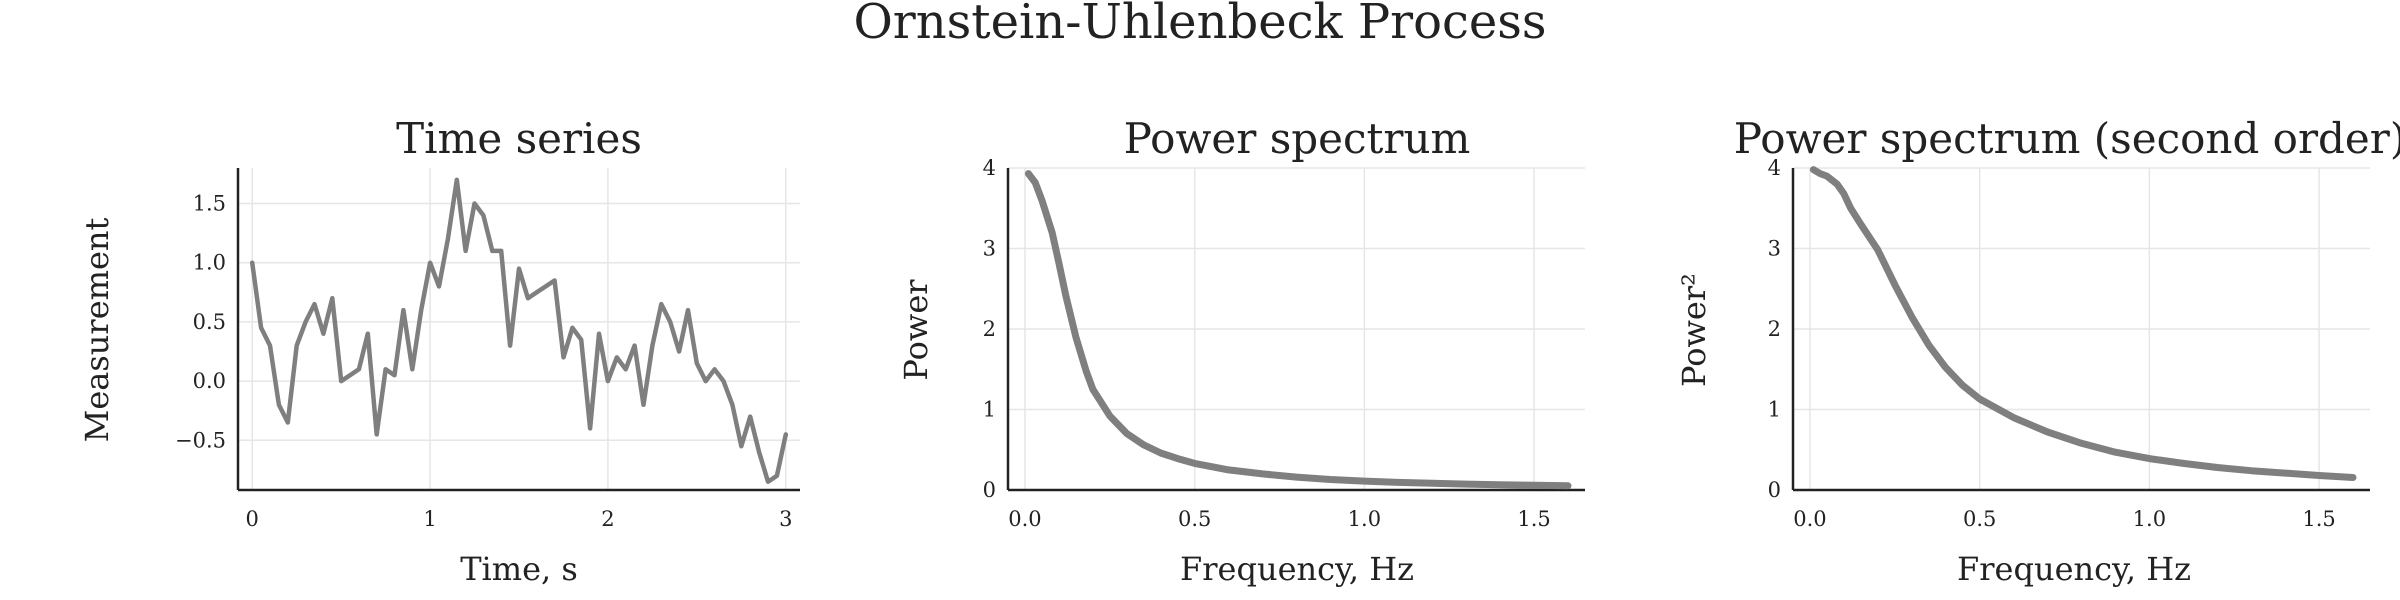 This screenshot has width=2400, height=600. I want to click on y-tick-label: −0.5, so click(200, 440).